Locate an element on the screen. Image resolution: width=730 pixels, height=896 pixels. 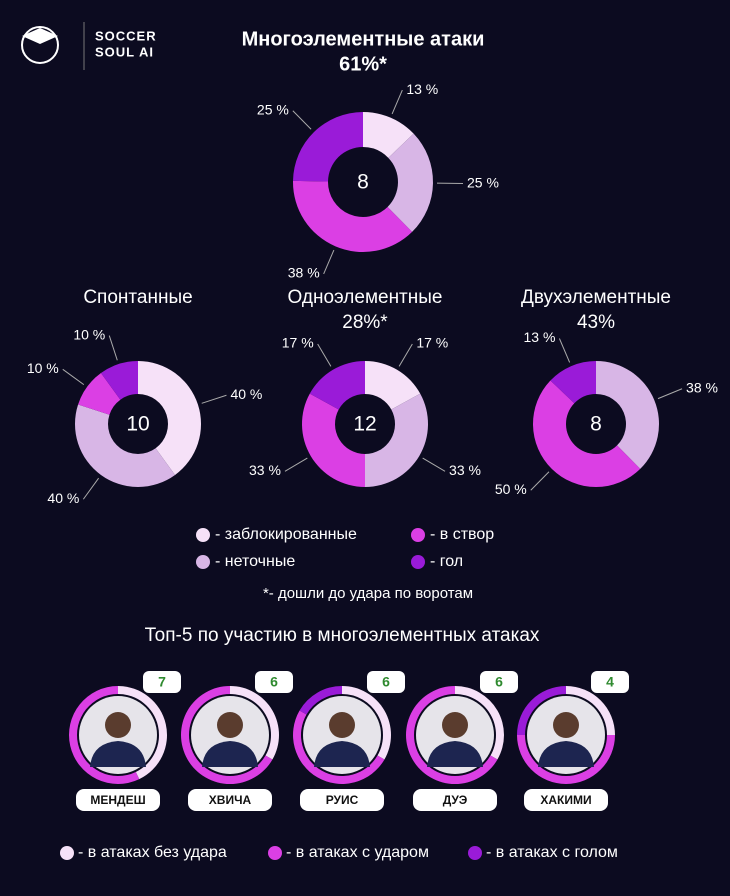
player-card: 7 МЕНДЕШ is located at coordinates (124, 741).